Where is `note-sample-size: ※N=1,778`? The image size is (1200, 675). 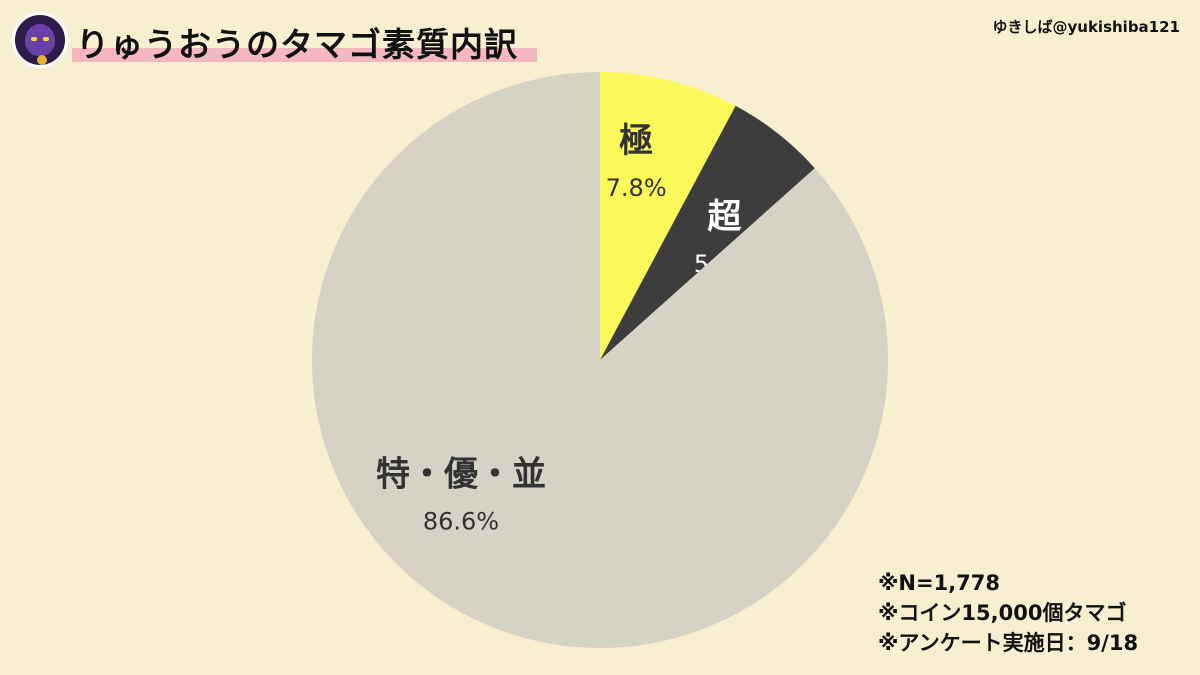
note-sample-size: ※N=1,778 is located at coordinates (939, 583).